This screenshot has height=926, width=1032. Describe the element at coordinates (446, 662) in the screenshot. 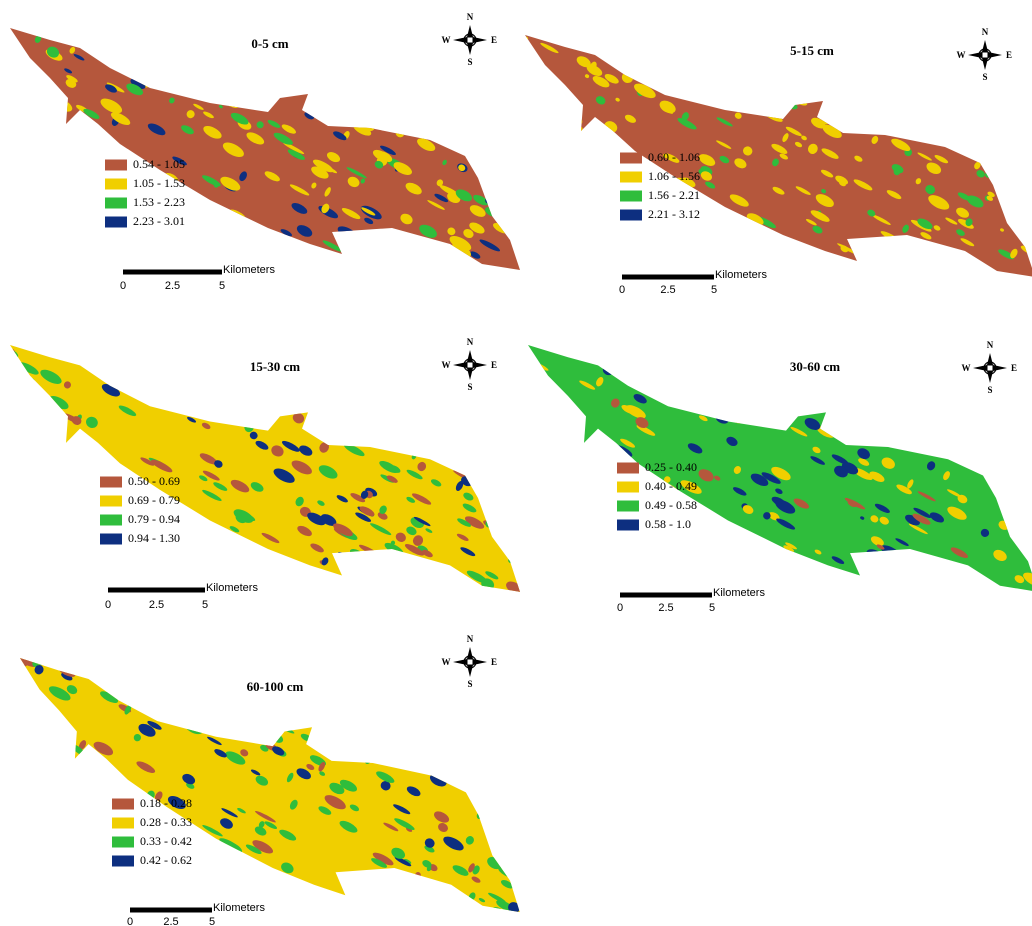

I see `compass-w: W` at that location.